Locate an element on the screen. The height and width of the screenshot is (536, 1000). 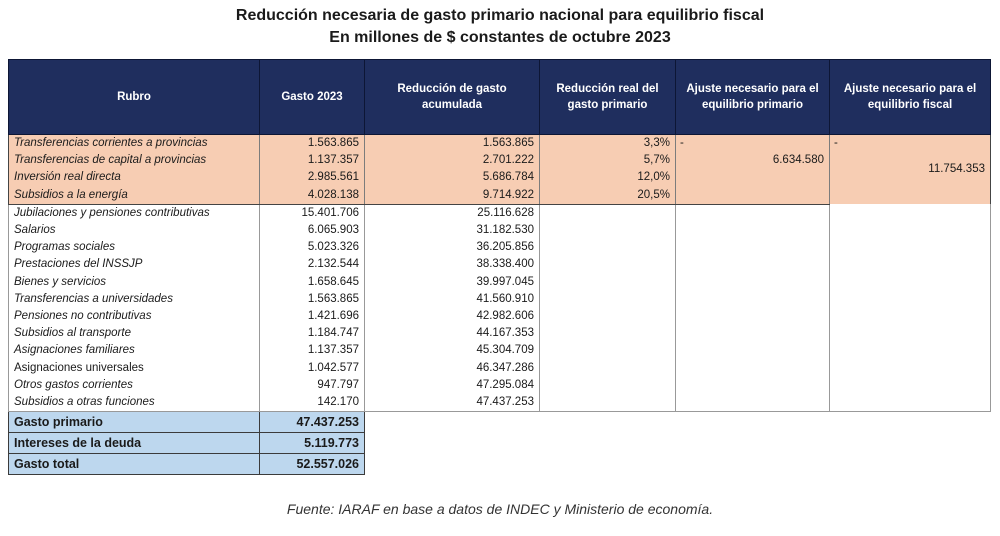
real-cell: 5,7% is located at coordinates (607, 161).